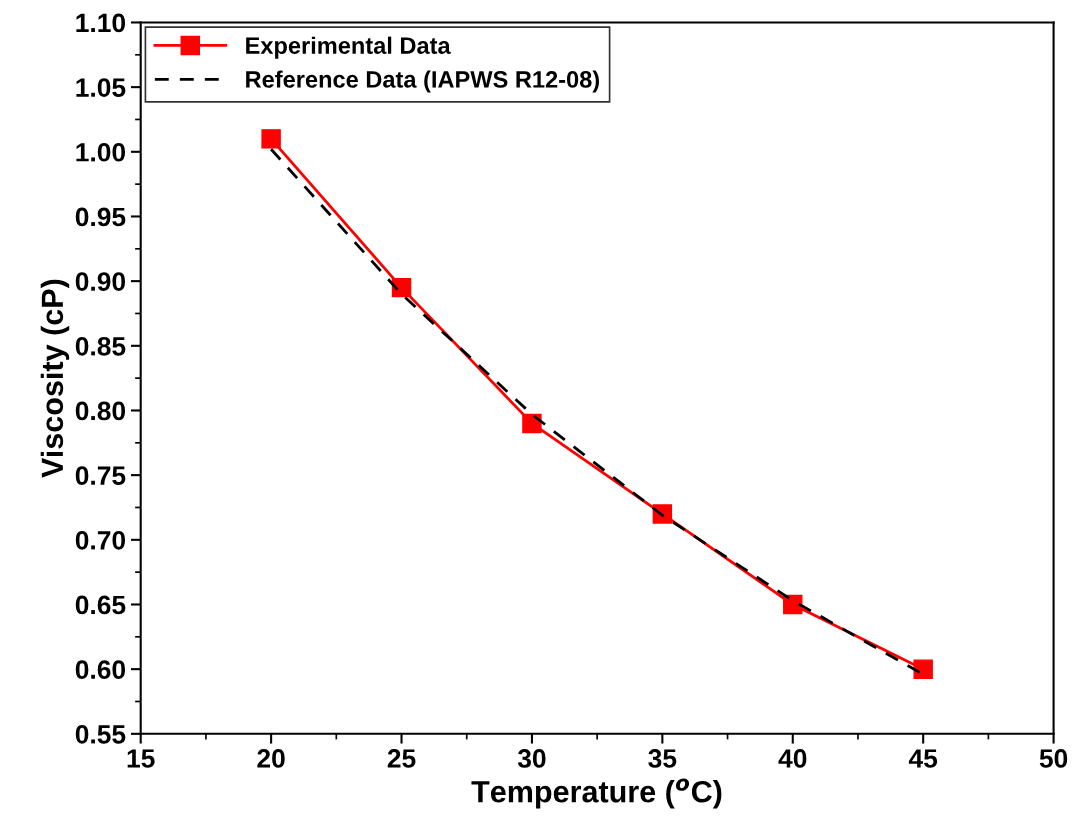 The height and width of the screenshot is (832, 1074). I want to click on y-tick-label: 1.05, so click(101, 87).